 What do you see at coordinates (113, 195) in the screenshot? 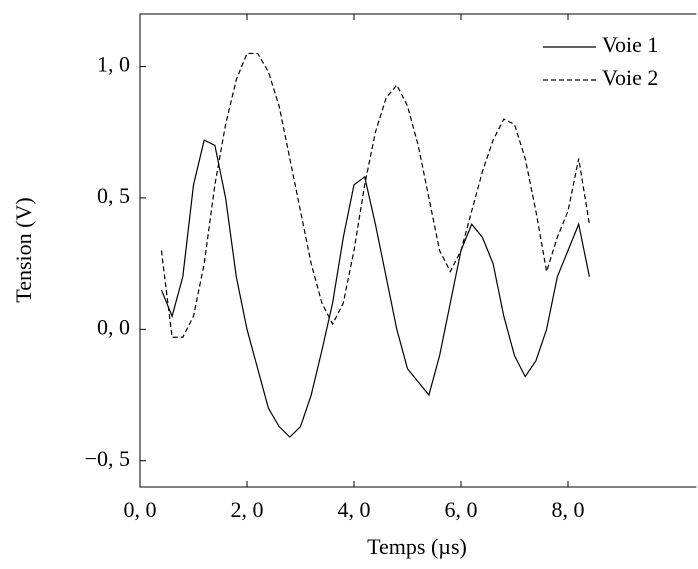
I see `y-tick-label: 0, 5` at bounding box center [113, 195].